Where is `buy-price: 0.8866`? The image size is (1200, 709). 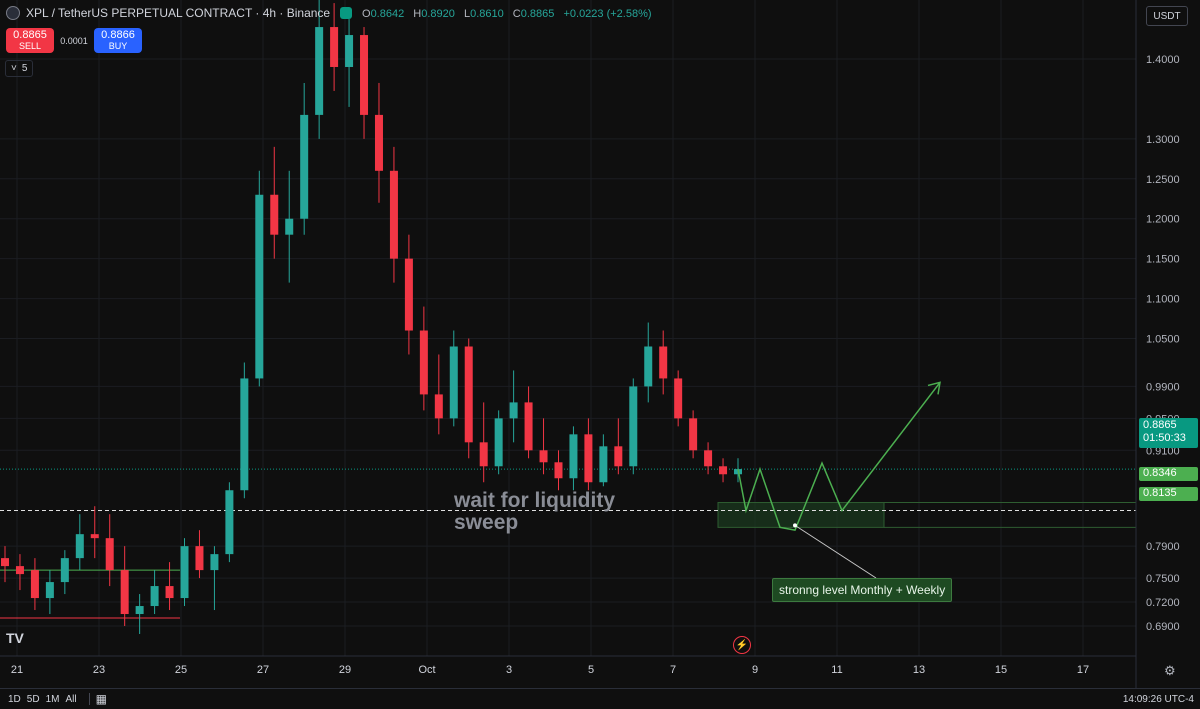
buy-price: 0.8866 is located at coordinates (118, 34).